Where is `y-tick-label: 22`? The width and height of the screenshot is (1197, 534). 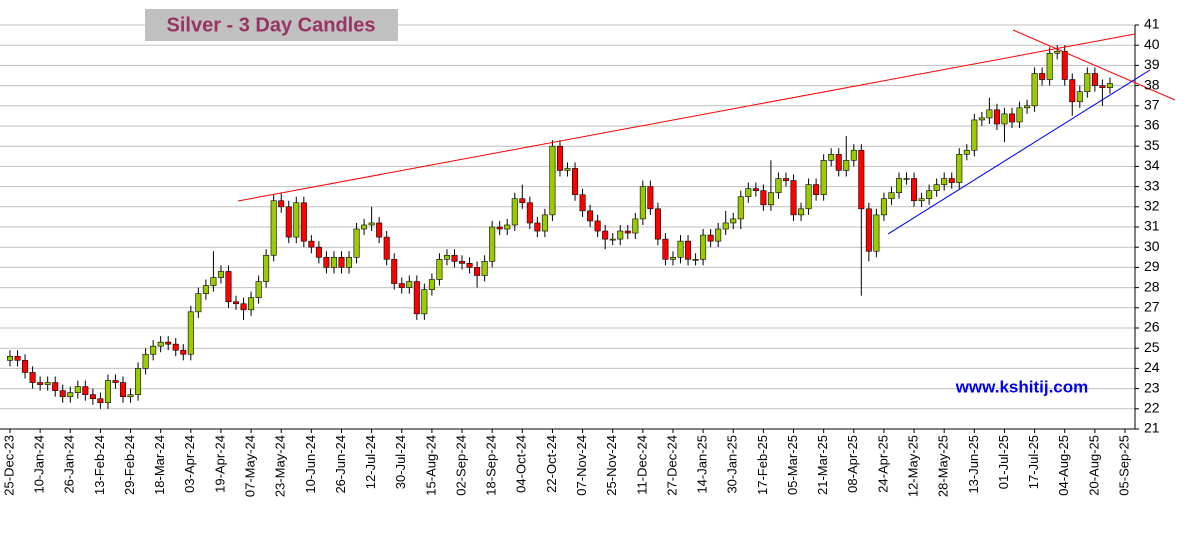 y-tick-label: 22 is located at coordinates (1152, 408).